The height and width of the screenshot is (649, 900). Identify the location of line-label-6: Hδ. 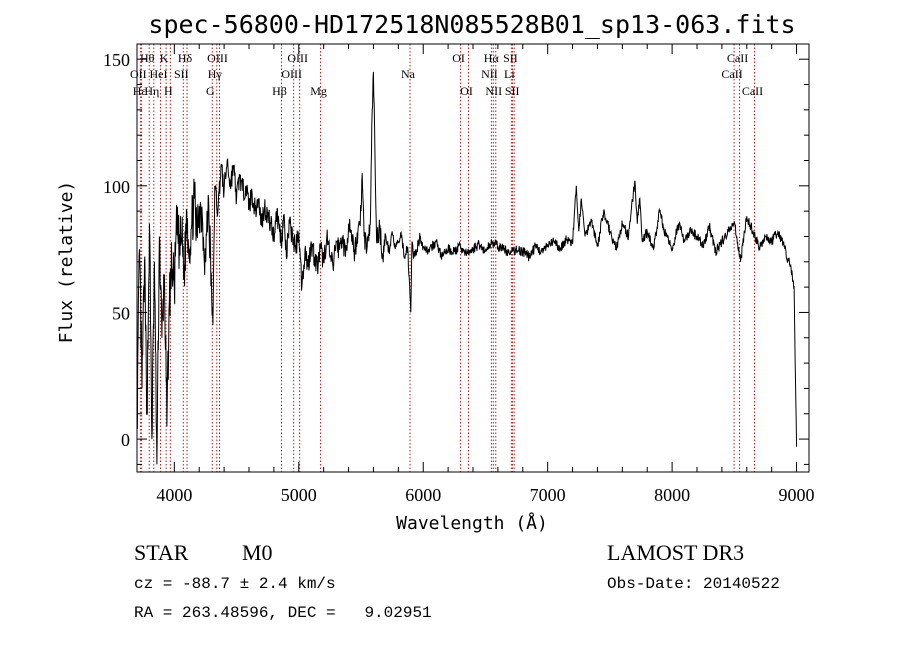
(185, 58).